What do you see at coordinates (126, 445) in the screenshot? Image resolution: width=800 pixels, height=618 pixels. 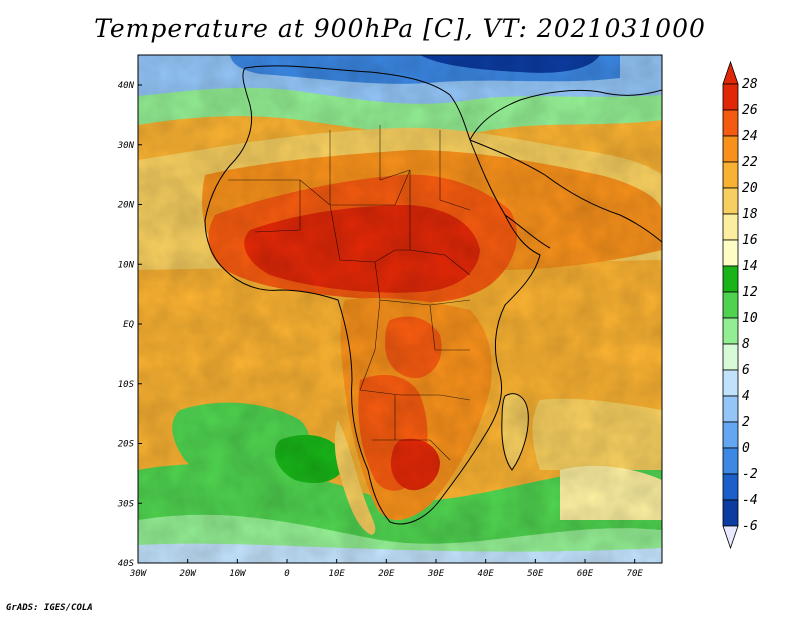 I see `lat-label: 20S` at bounding box center [126, 445].